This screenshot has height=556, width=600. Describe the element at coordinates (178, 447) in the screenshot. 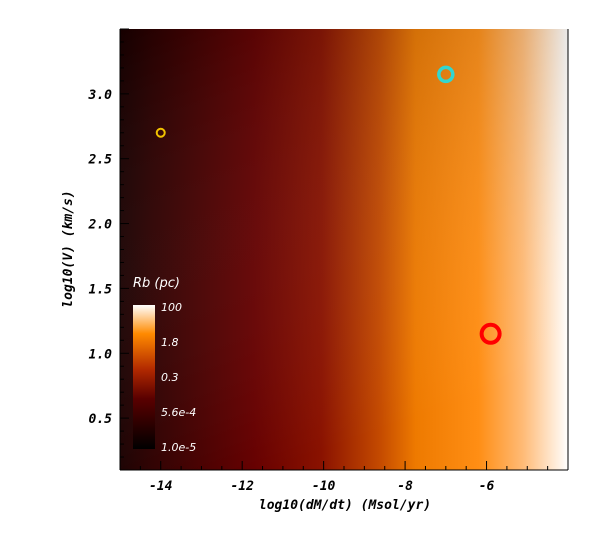

I see `colorbar-label: 1.0e-5` at that location.